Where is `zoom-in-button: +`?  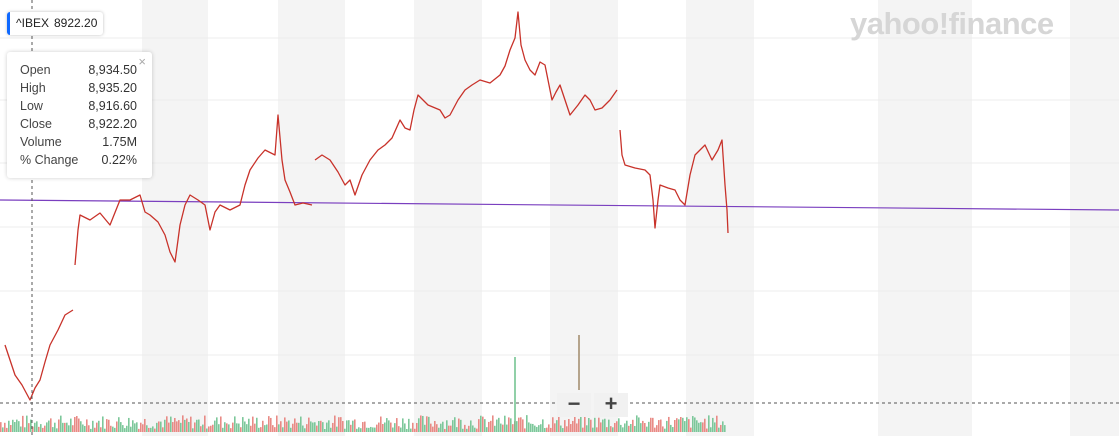
zoom-in-button: + is located at coordinates (611, 405).